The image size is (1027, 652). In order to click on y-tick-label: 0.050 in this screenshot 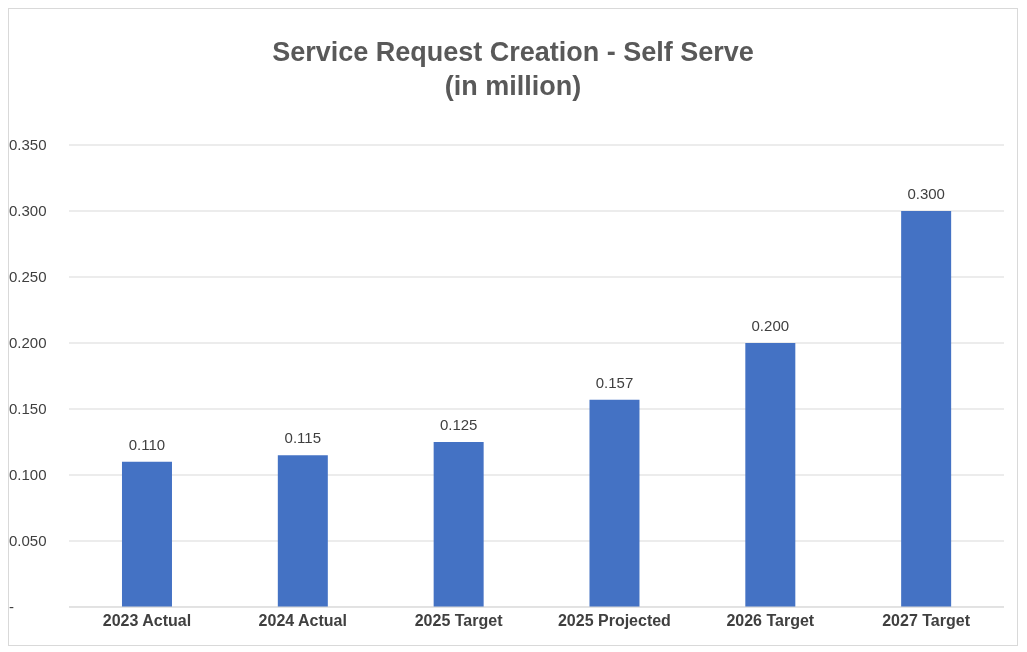, I will do `click(28, 541)`.